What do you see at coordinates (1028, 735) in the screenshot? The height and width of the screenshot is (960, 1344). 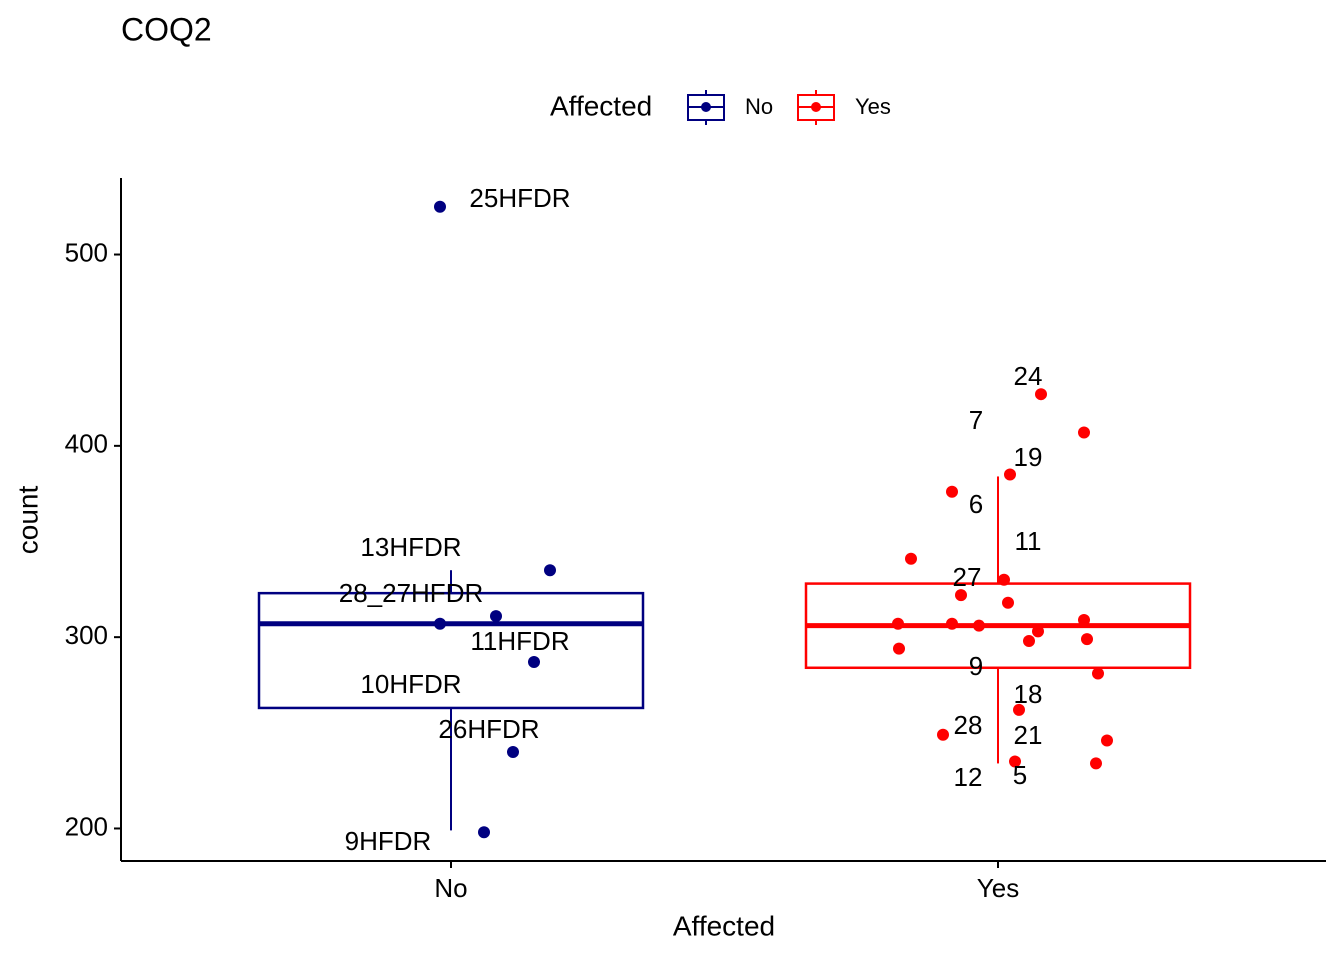 I see `point-label: 21` at bounding box center [1028, 735].